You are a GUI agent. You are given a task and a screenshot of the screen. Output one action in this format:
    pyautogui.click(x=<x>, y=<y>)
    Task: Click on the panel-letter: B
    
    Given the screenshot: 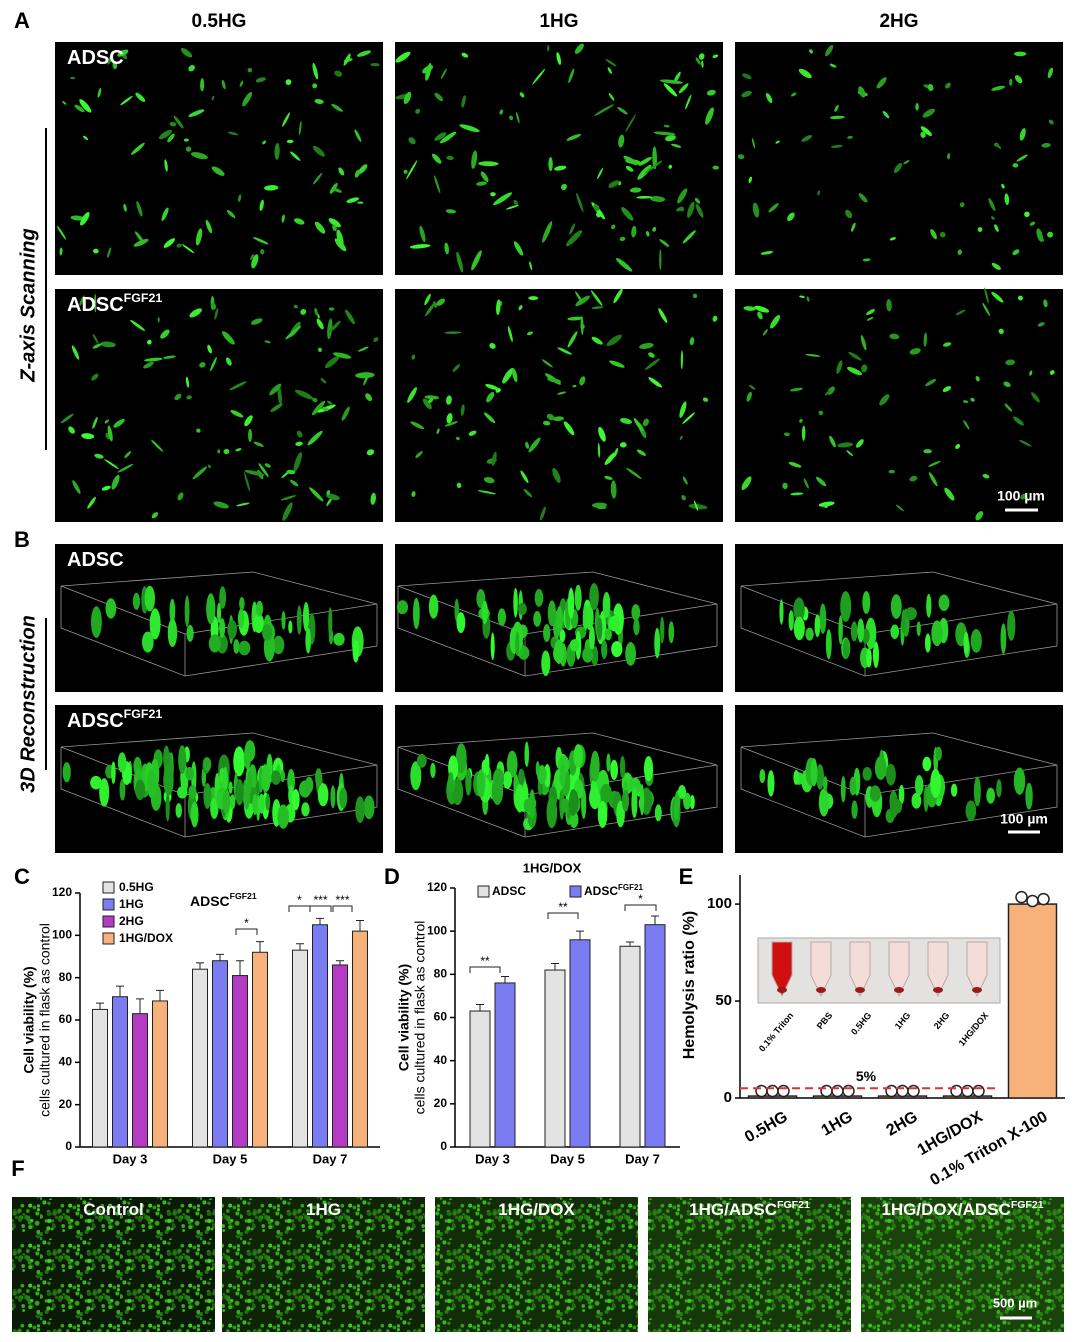 What is the action you would take?
    pyautogui.click(x=22, y=539)
    